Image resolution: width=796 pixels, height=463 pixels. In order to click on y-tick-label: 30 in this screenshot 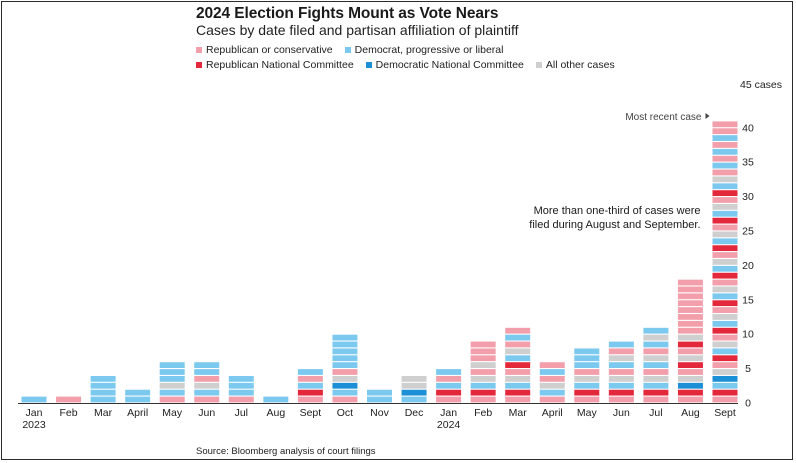, I will do `click(748, 197)`.